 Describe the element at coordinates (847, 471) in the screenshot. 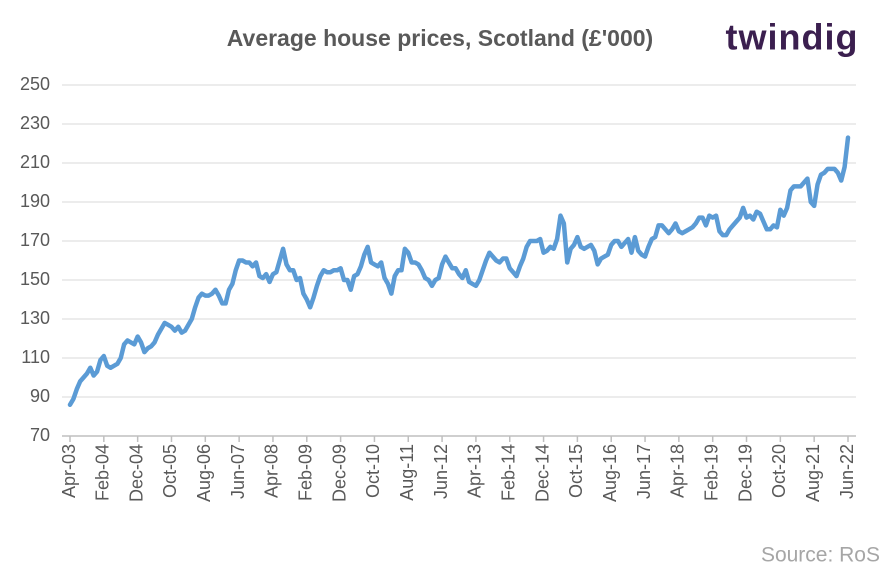

I see `x-tick-label: Jun-22` at that location.